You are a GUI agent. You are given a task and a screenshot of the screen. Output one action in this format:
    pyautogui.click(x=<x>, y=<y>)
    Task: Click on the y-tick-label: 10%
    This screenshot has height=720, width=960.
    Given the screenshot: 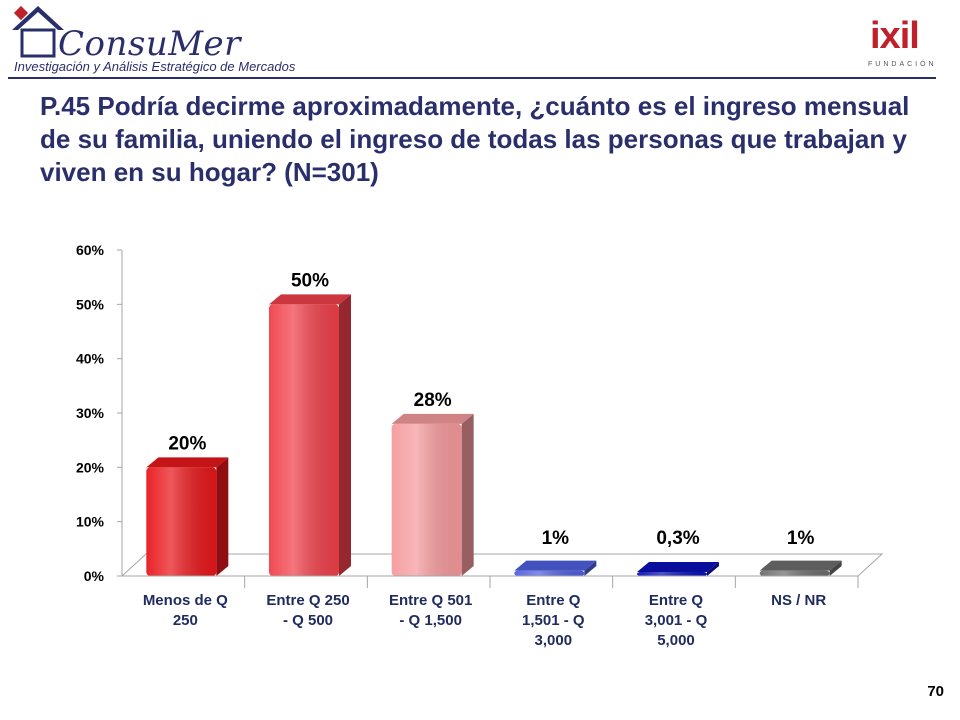 What is the action you would take?
    pyautogui.click(x=90, y=522)
    